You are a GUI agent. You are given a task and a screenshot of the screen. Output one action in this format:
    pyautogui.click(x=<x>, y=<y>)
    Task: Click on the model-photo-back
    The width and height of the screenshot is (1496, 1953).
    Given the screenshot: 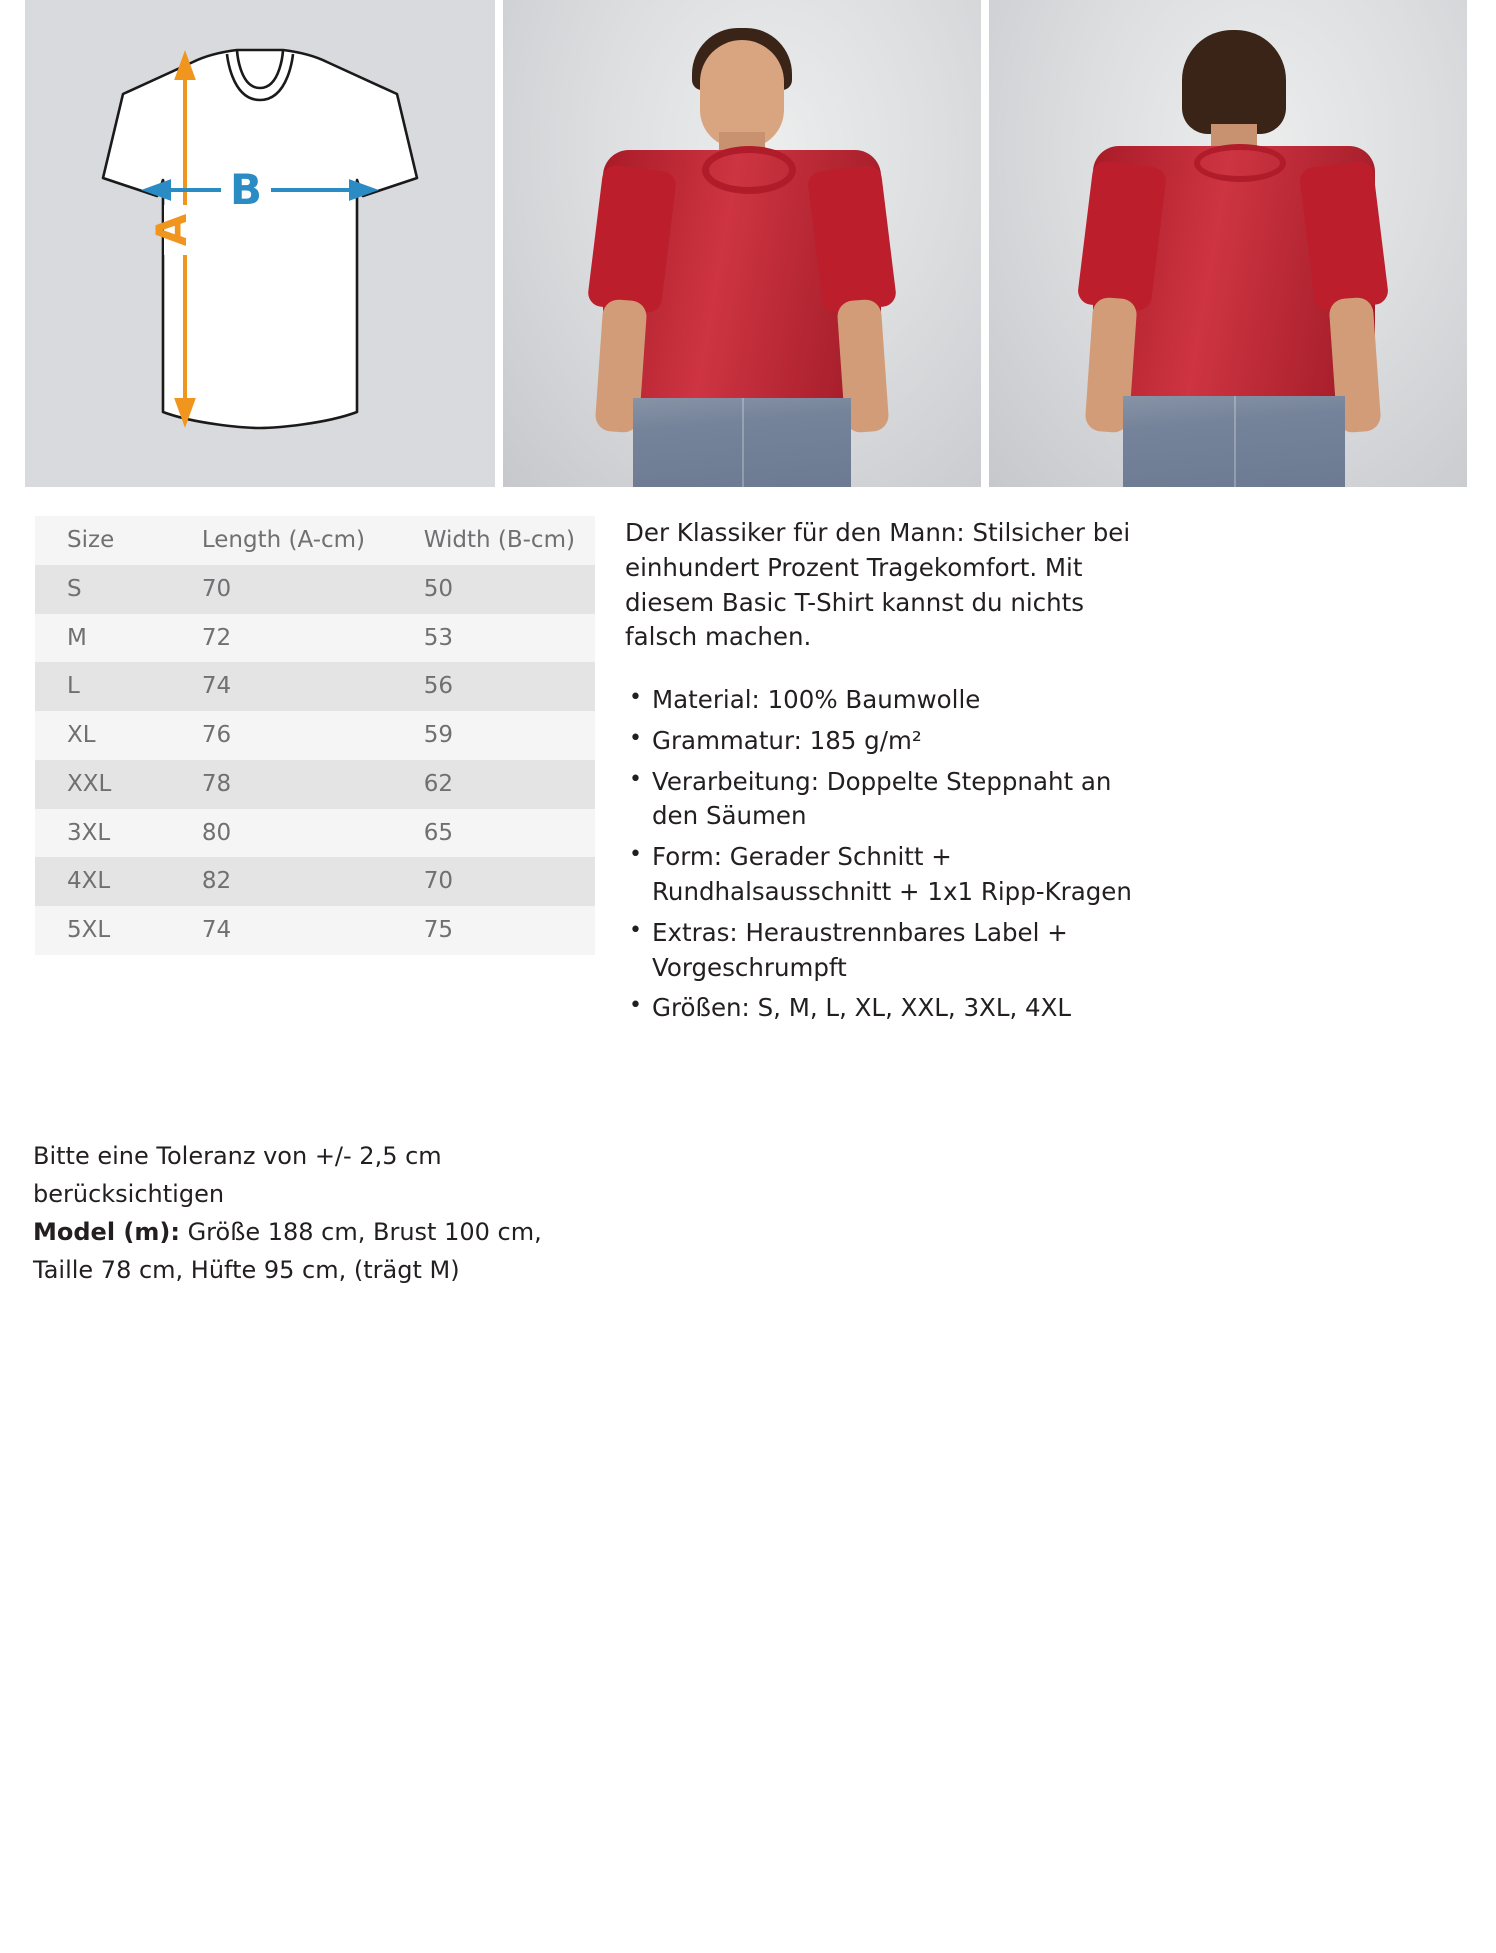 What is the action you would take?
    pyautogui.click(x=1228, y=243)
    